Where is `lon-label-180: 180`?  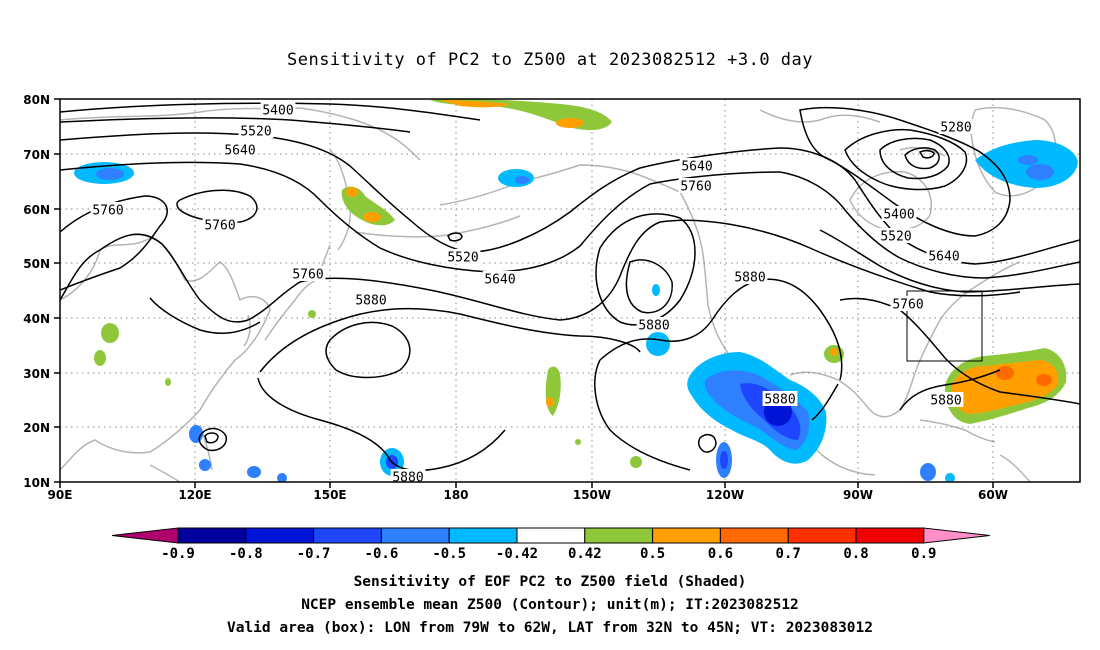
lon-label-180: 180 is located at coordinates (455, 495).